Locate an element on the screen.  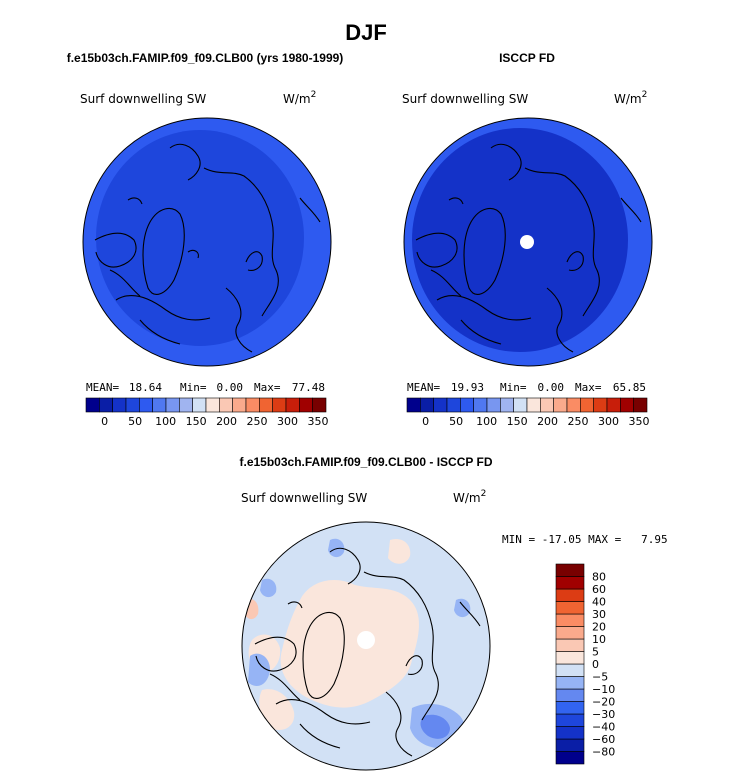
panel-1-min-label: Min= is located at coordinates (193, 387).